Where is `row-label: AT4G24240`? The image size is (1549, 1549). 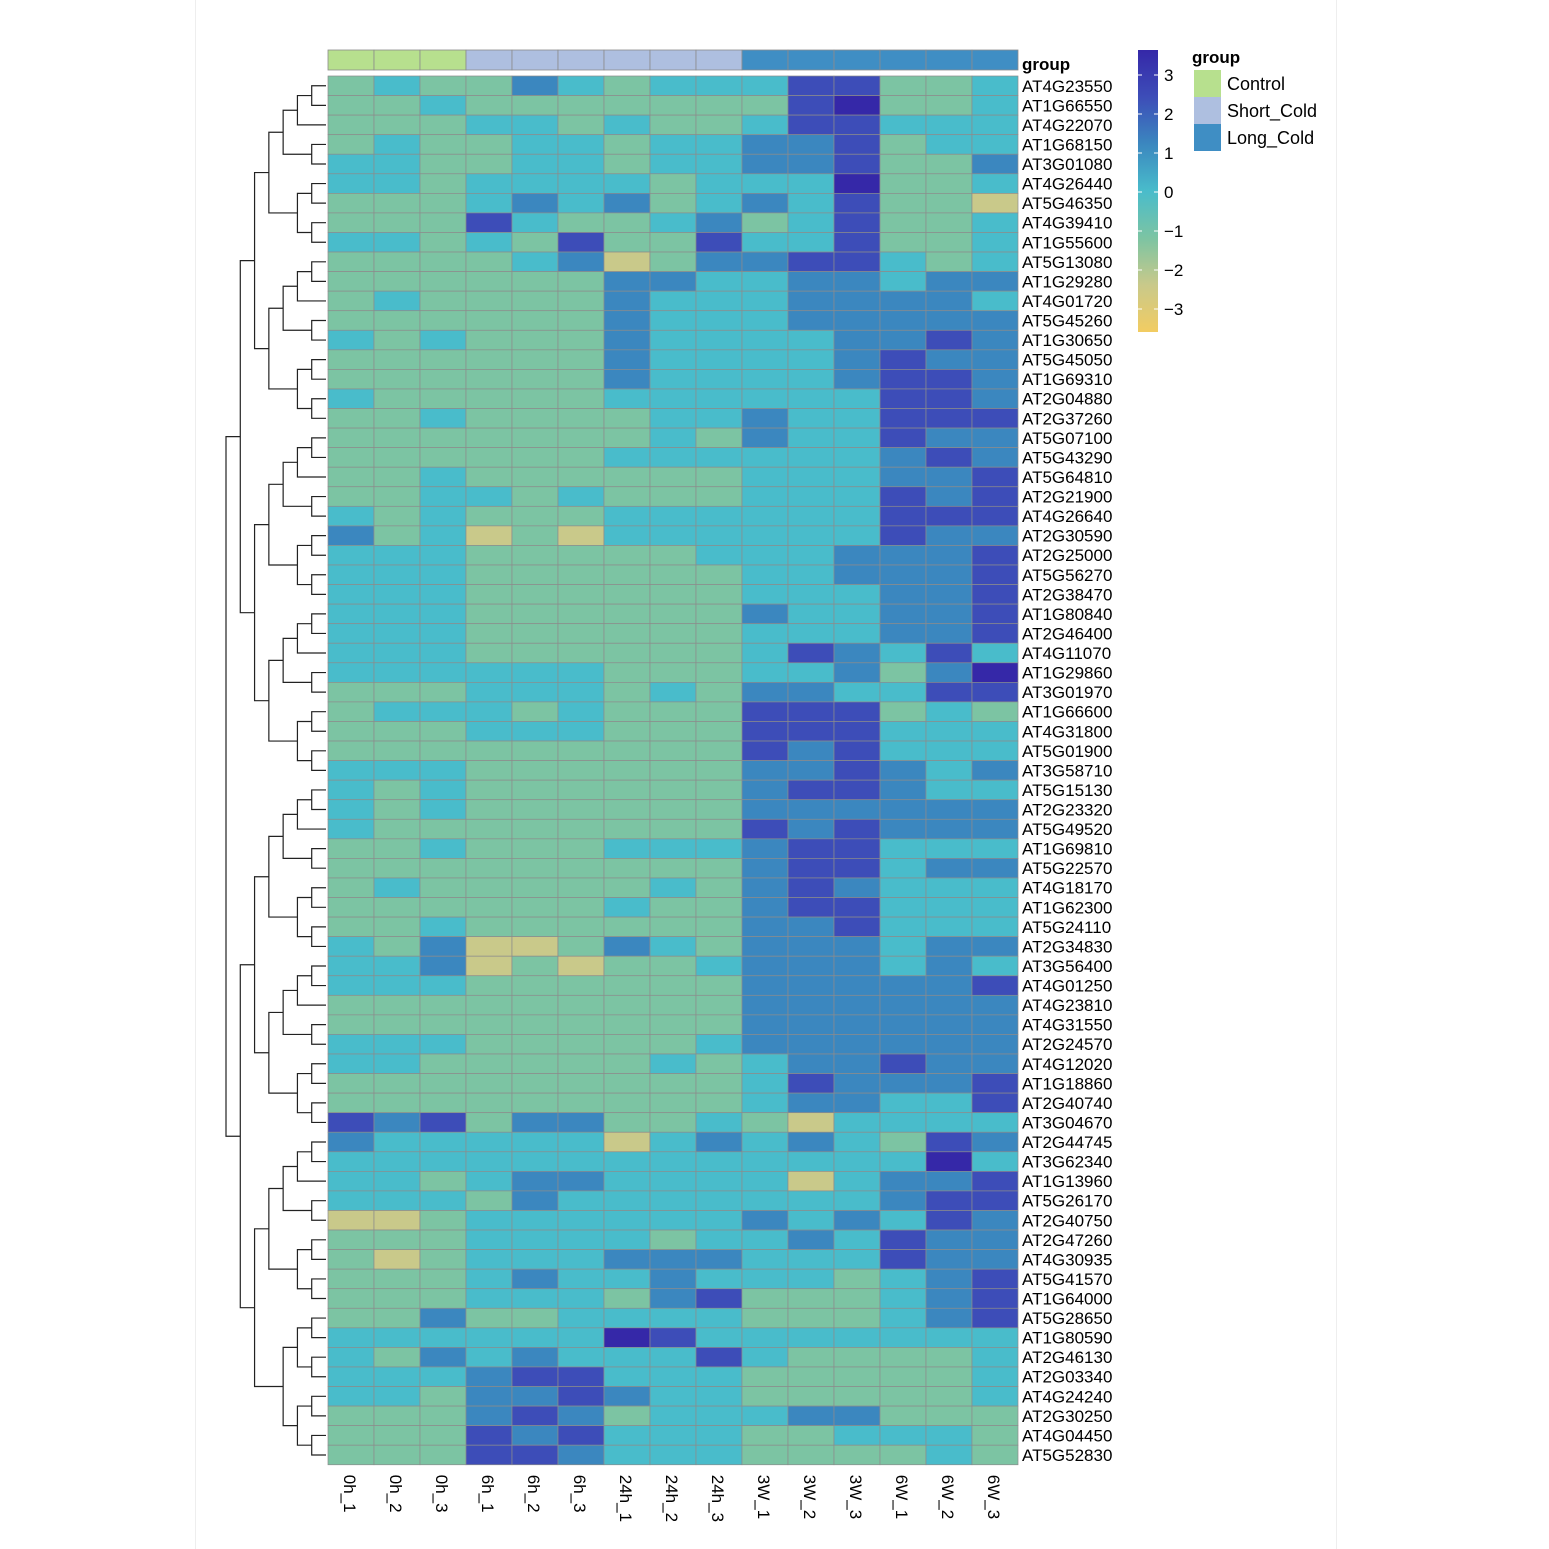 row-label: AT4G24240 is located at coordinates (1067, 1396).